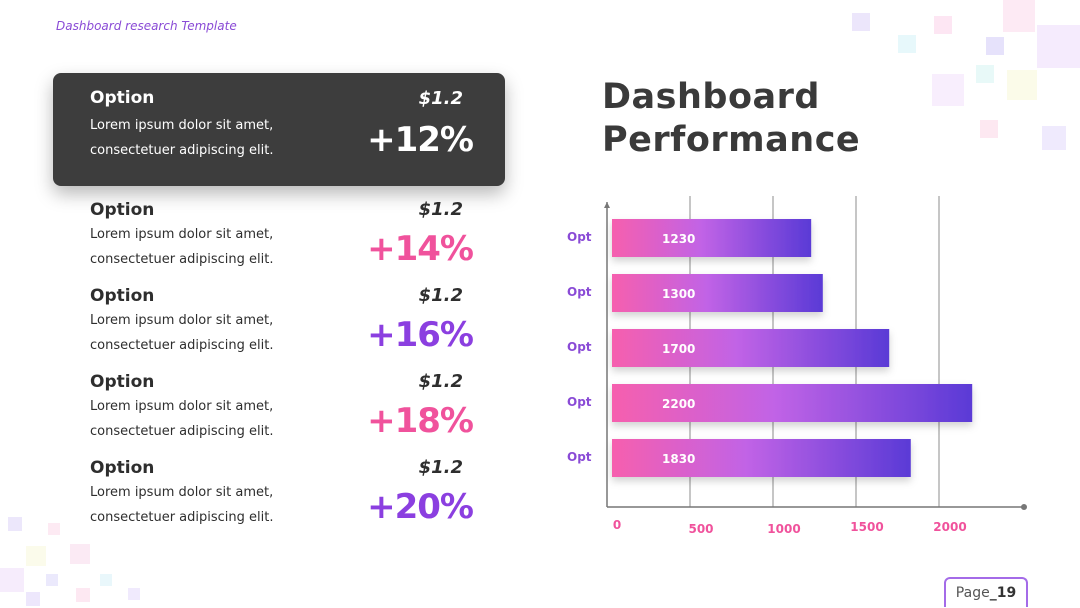 The width and height of the screenshot is (1080, 608). What do you see at coordinates (420, 507) in the screenshot?
I see `option-percent: +20%` at bounding box center [420, 507].